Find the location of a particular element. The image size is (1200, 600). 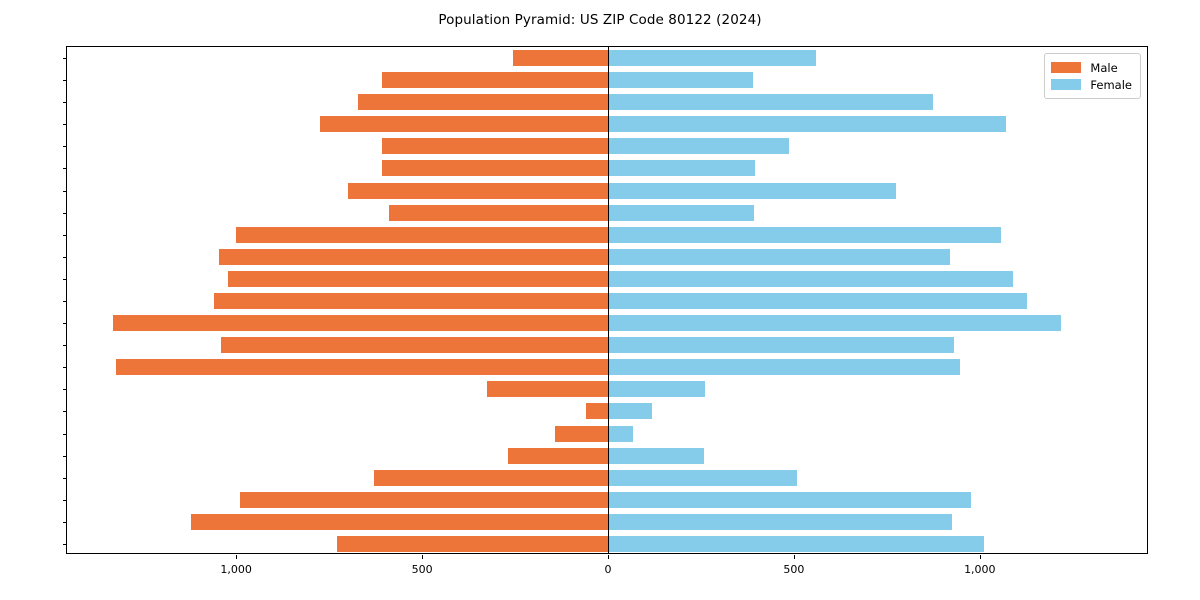

legend-swatch-female is located at coordinates (1066, 84).